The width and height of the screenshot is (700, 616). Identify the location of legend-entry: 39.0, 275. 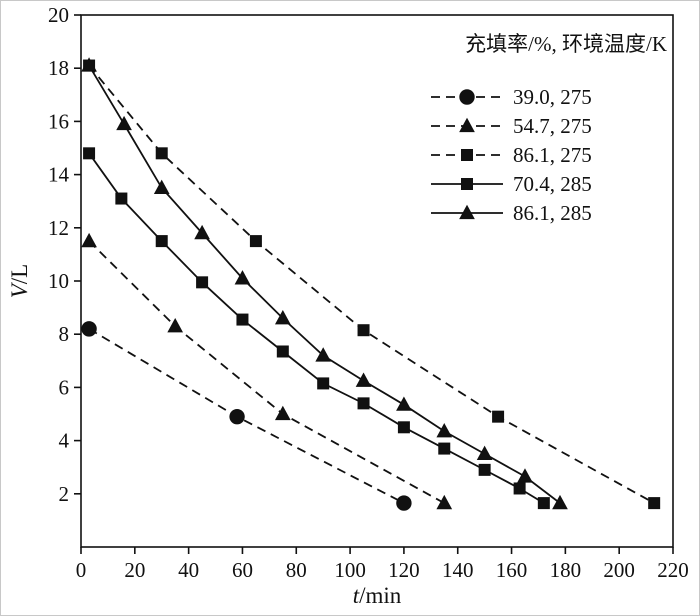
(511, 97).